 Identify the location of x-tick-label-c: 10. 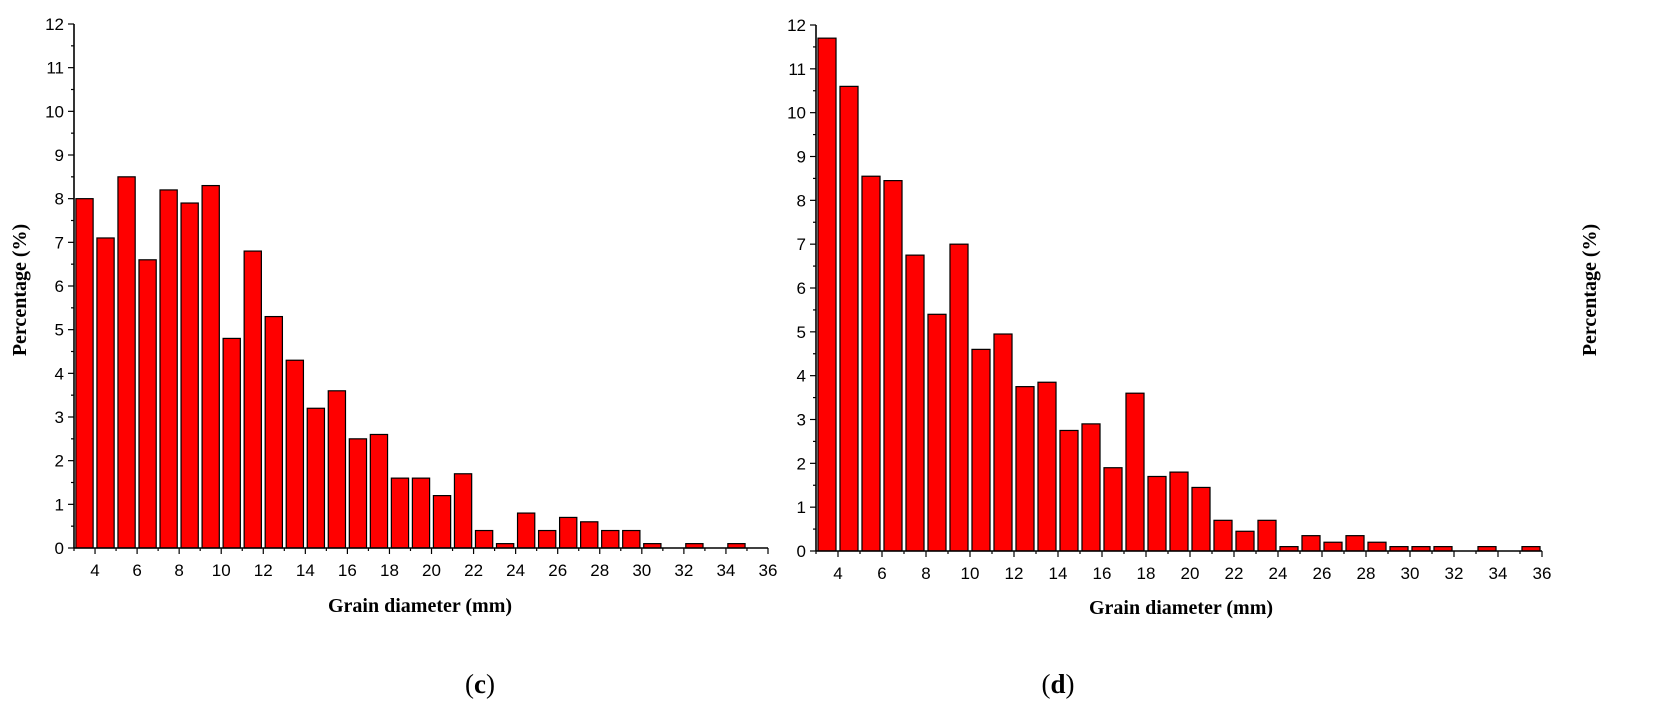
(221, 570).